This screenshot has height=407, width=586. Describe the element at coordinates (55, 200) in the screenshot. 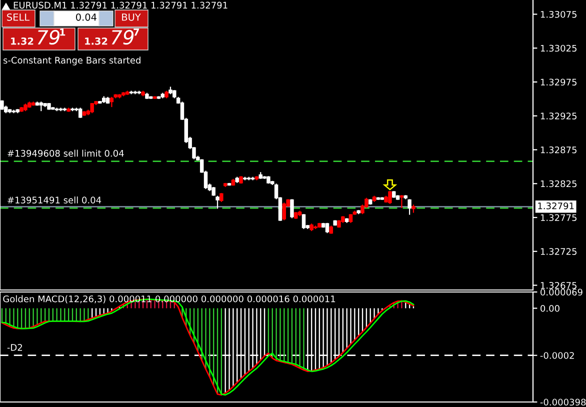

I see `ref-line-label: #13951491 sell 0.04` at that location.